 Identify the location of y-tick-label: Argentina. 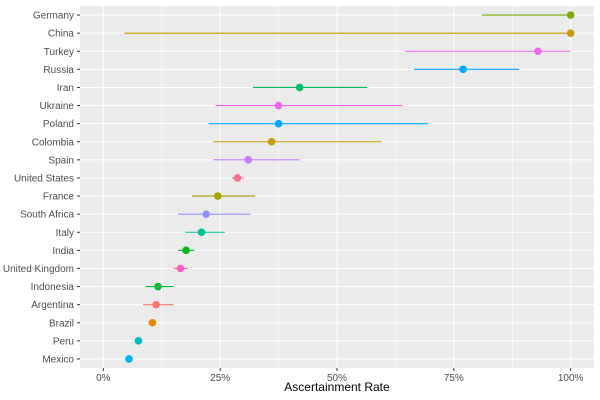
(52, 305).